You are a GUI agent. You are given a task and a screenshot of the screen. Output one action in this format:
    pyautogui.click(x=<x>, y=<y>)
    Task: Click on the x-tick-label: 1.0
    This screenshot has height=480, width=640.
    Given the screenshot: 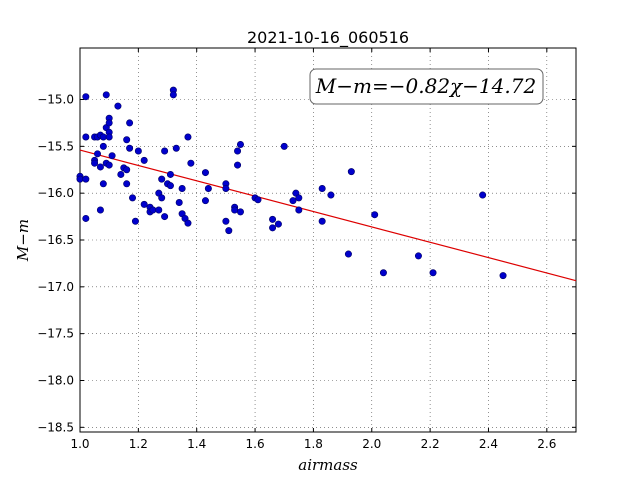 What is the action you would take?
    pyautogui.click(x=79, y=444)
    